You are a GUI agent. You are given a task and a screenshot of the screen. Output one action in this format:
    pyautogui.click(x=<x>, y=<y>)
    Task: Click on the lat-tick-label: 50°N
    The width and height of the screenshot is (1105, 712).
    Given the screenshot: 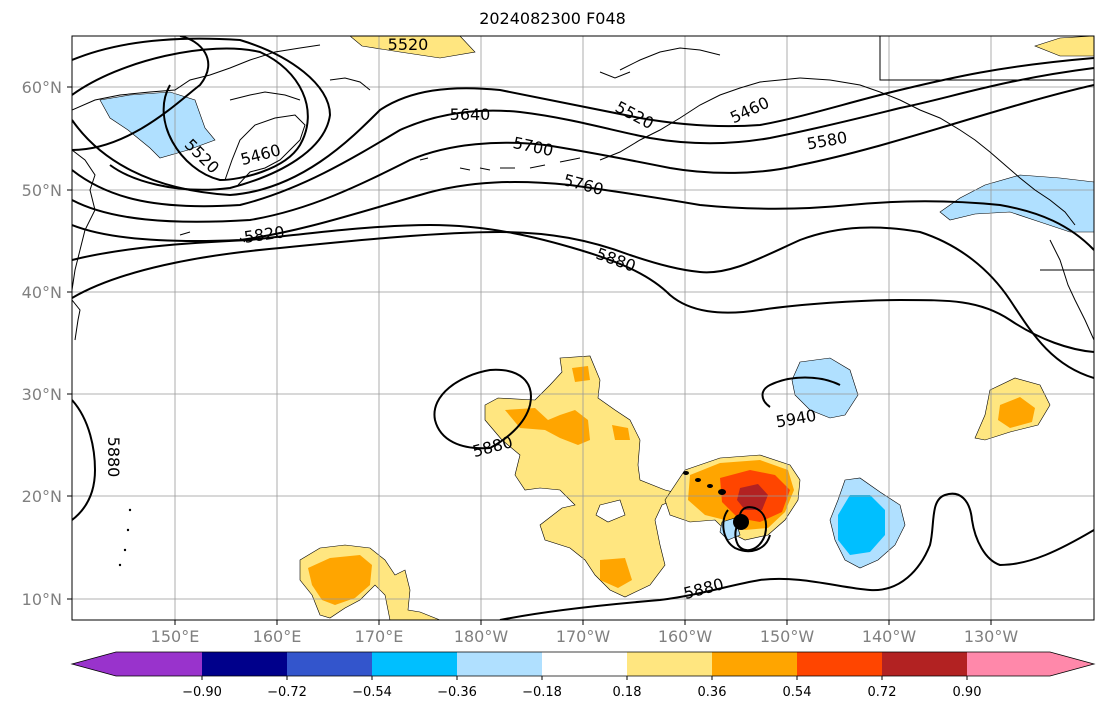 What is the action you would take?
    pyautogui.click(x=42, y=190)
    